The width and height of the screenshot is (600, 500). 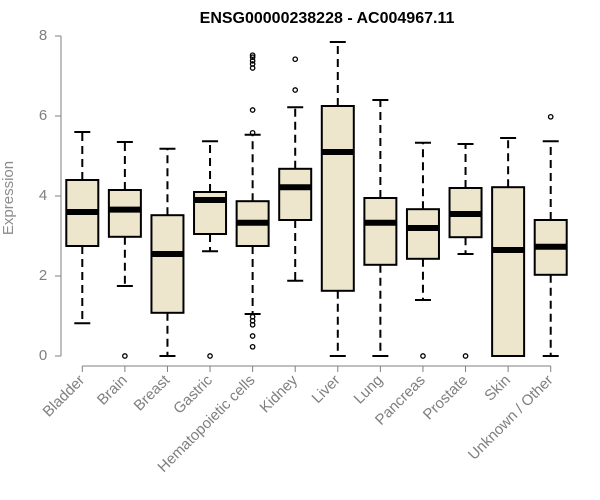 I want to click on chart-title: ENSG00000238228 - AC004967.11, so click(x=327, y=18).